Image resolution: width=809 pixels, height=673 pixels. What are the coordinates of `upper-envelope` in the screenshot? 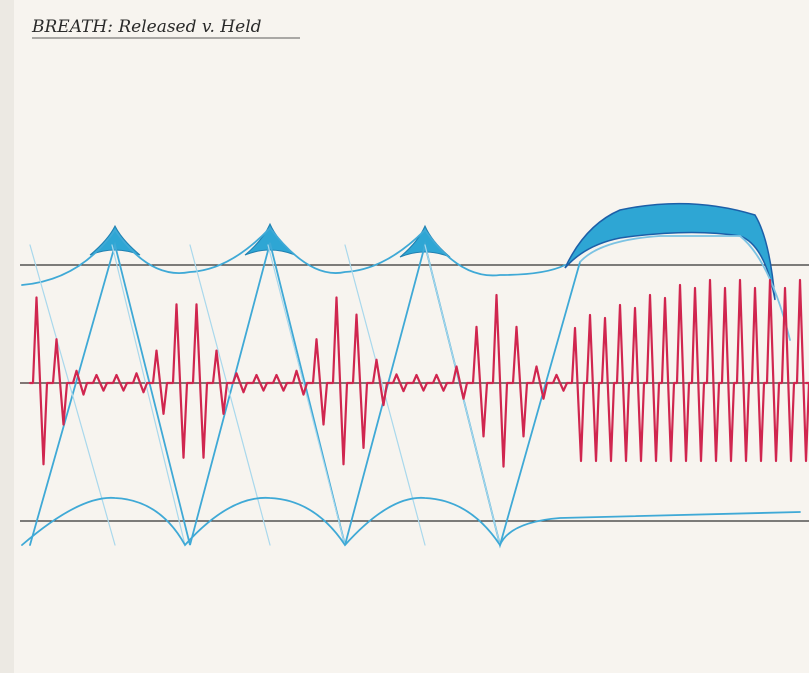 It's located at (293, 256).